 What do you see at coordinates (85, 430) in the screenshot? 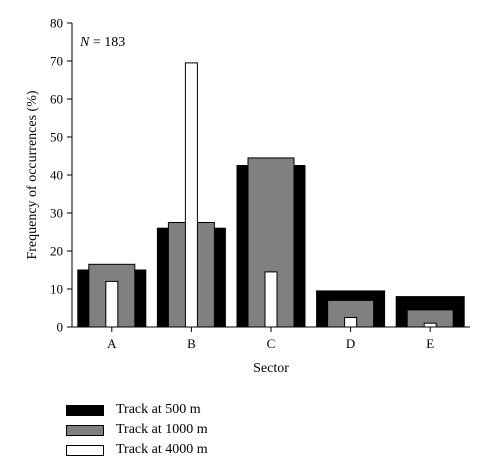
I see `legend-swatch-1000m` at bounding box center [85, 430].